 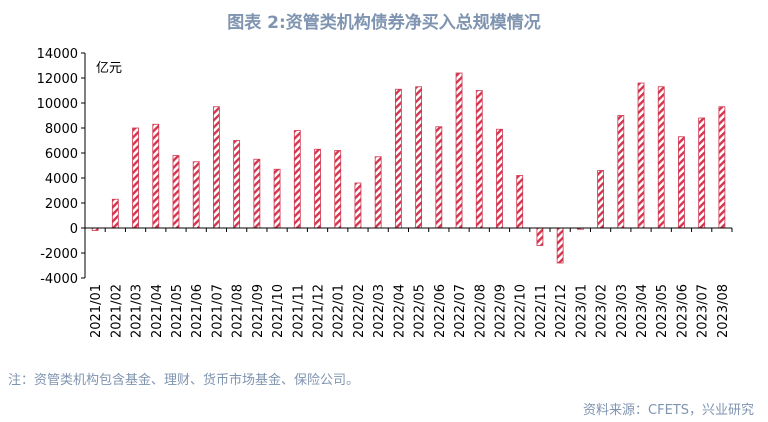 What do you see at coordinates (384, 23) in the screenshot?
I see `chart-title: 图表 2:资管类机构债券净买入总规模情况` at bounding box center [384, 23].